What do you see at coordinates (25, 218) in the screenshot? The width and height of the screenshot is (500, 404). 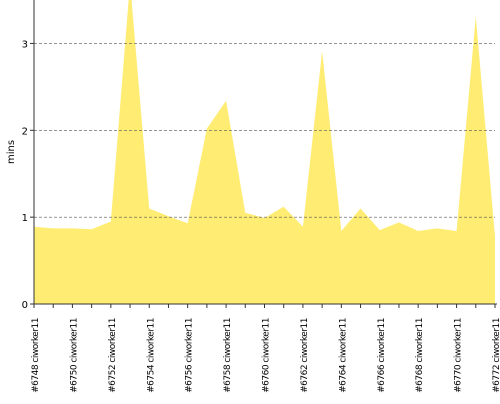 I see `y-tick-label: 1` at bounding box center [25, 218].